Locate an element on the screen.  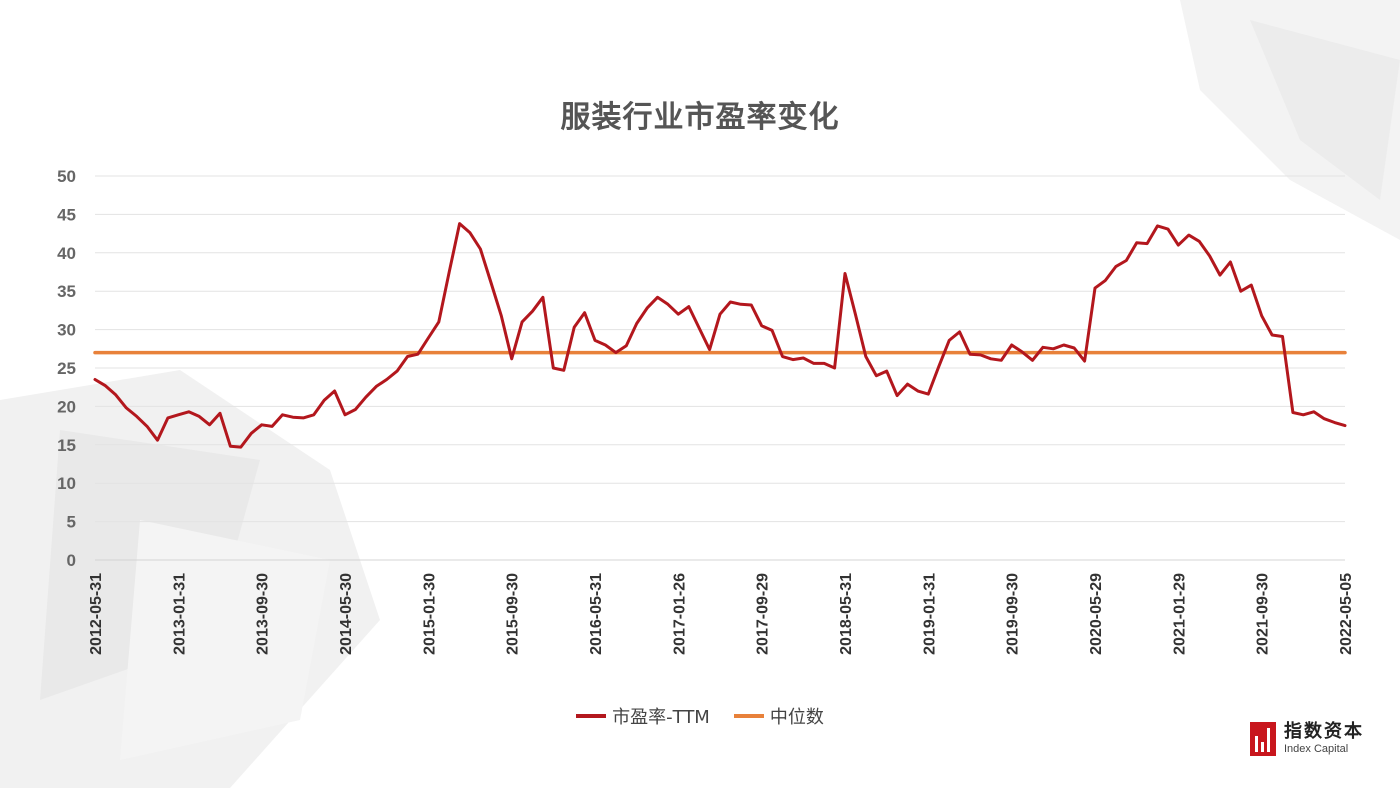
y-tick-label: 40 is located at coordinates (66, 253).